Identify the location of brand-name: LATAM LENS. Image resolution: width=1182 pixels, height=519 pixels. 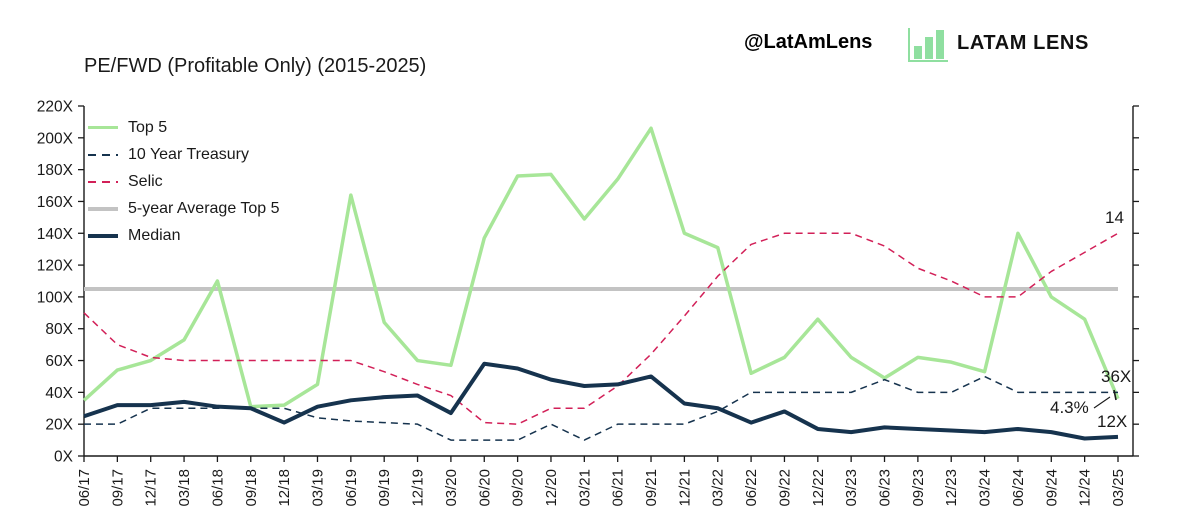
(1023, 43).